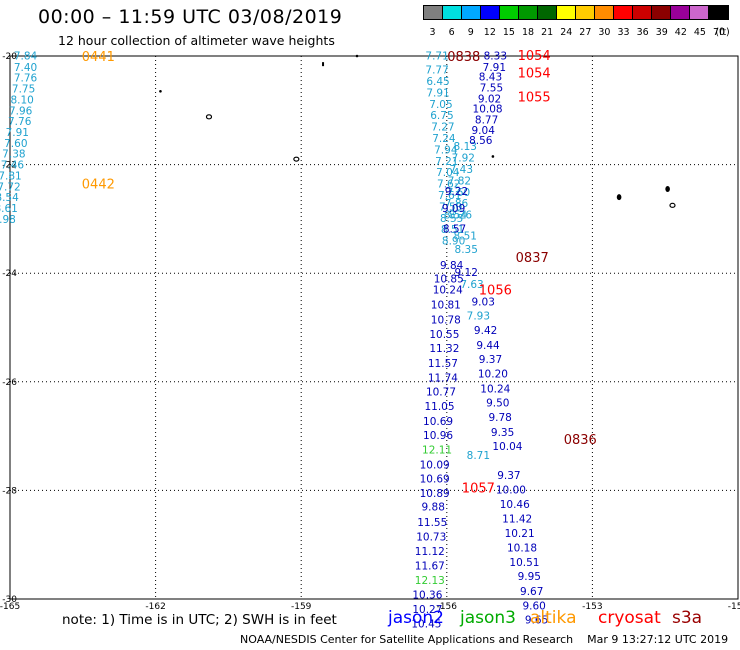 The height and width of the screenshot is (650, 740). I want to click on wave-height-value: 7.96, so click(21, 111).